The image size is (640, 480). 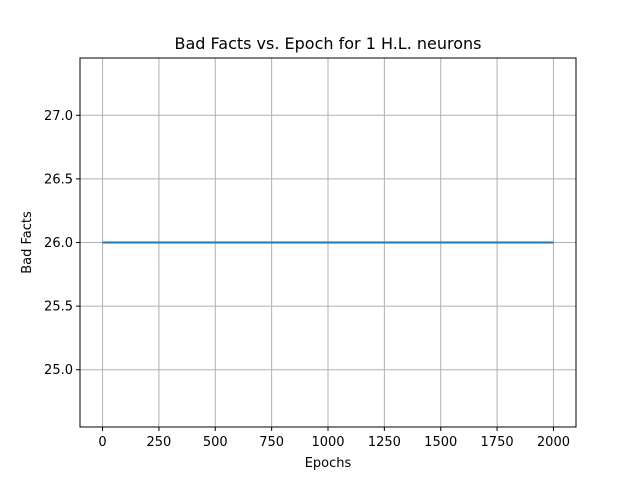 What do you see at coordinates (384, 442) in the screenshot?
I see `x-tick-label: 1250` at bounding box center [384, 442].